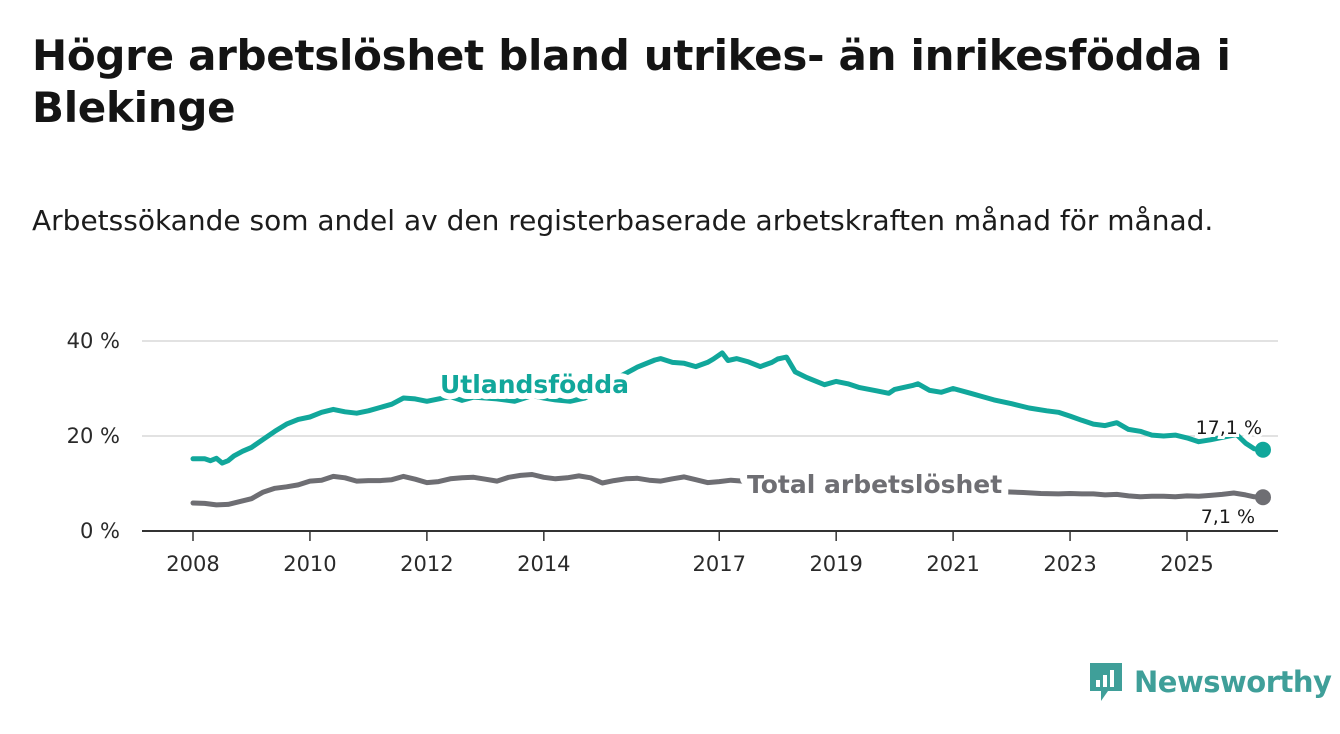 The height and width of the screenshot is (734, 1340). I want to click on gridlines, so click(710, 388).